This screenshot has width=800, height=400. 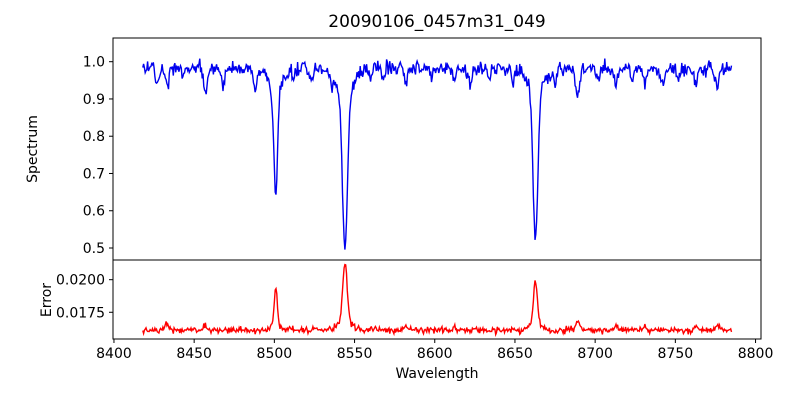 I want to click on y-tick-label: 0.8, so click(x=94, y=137).